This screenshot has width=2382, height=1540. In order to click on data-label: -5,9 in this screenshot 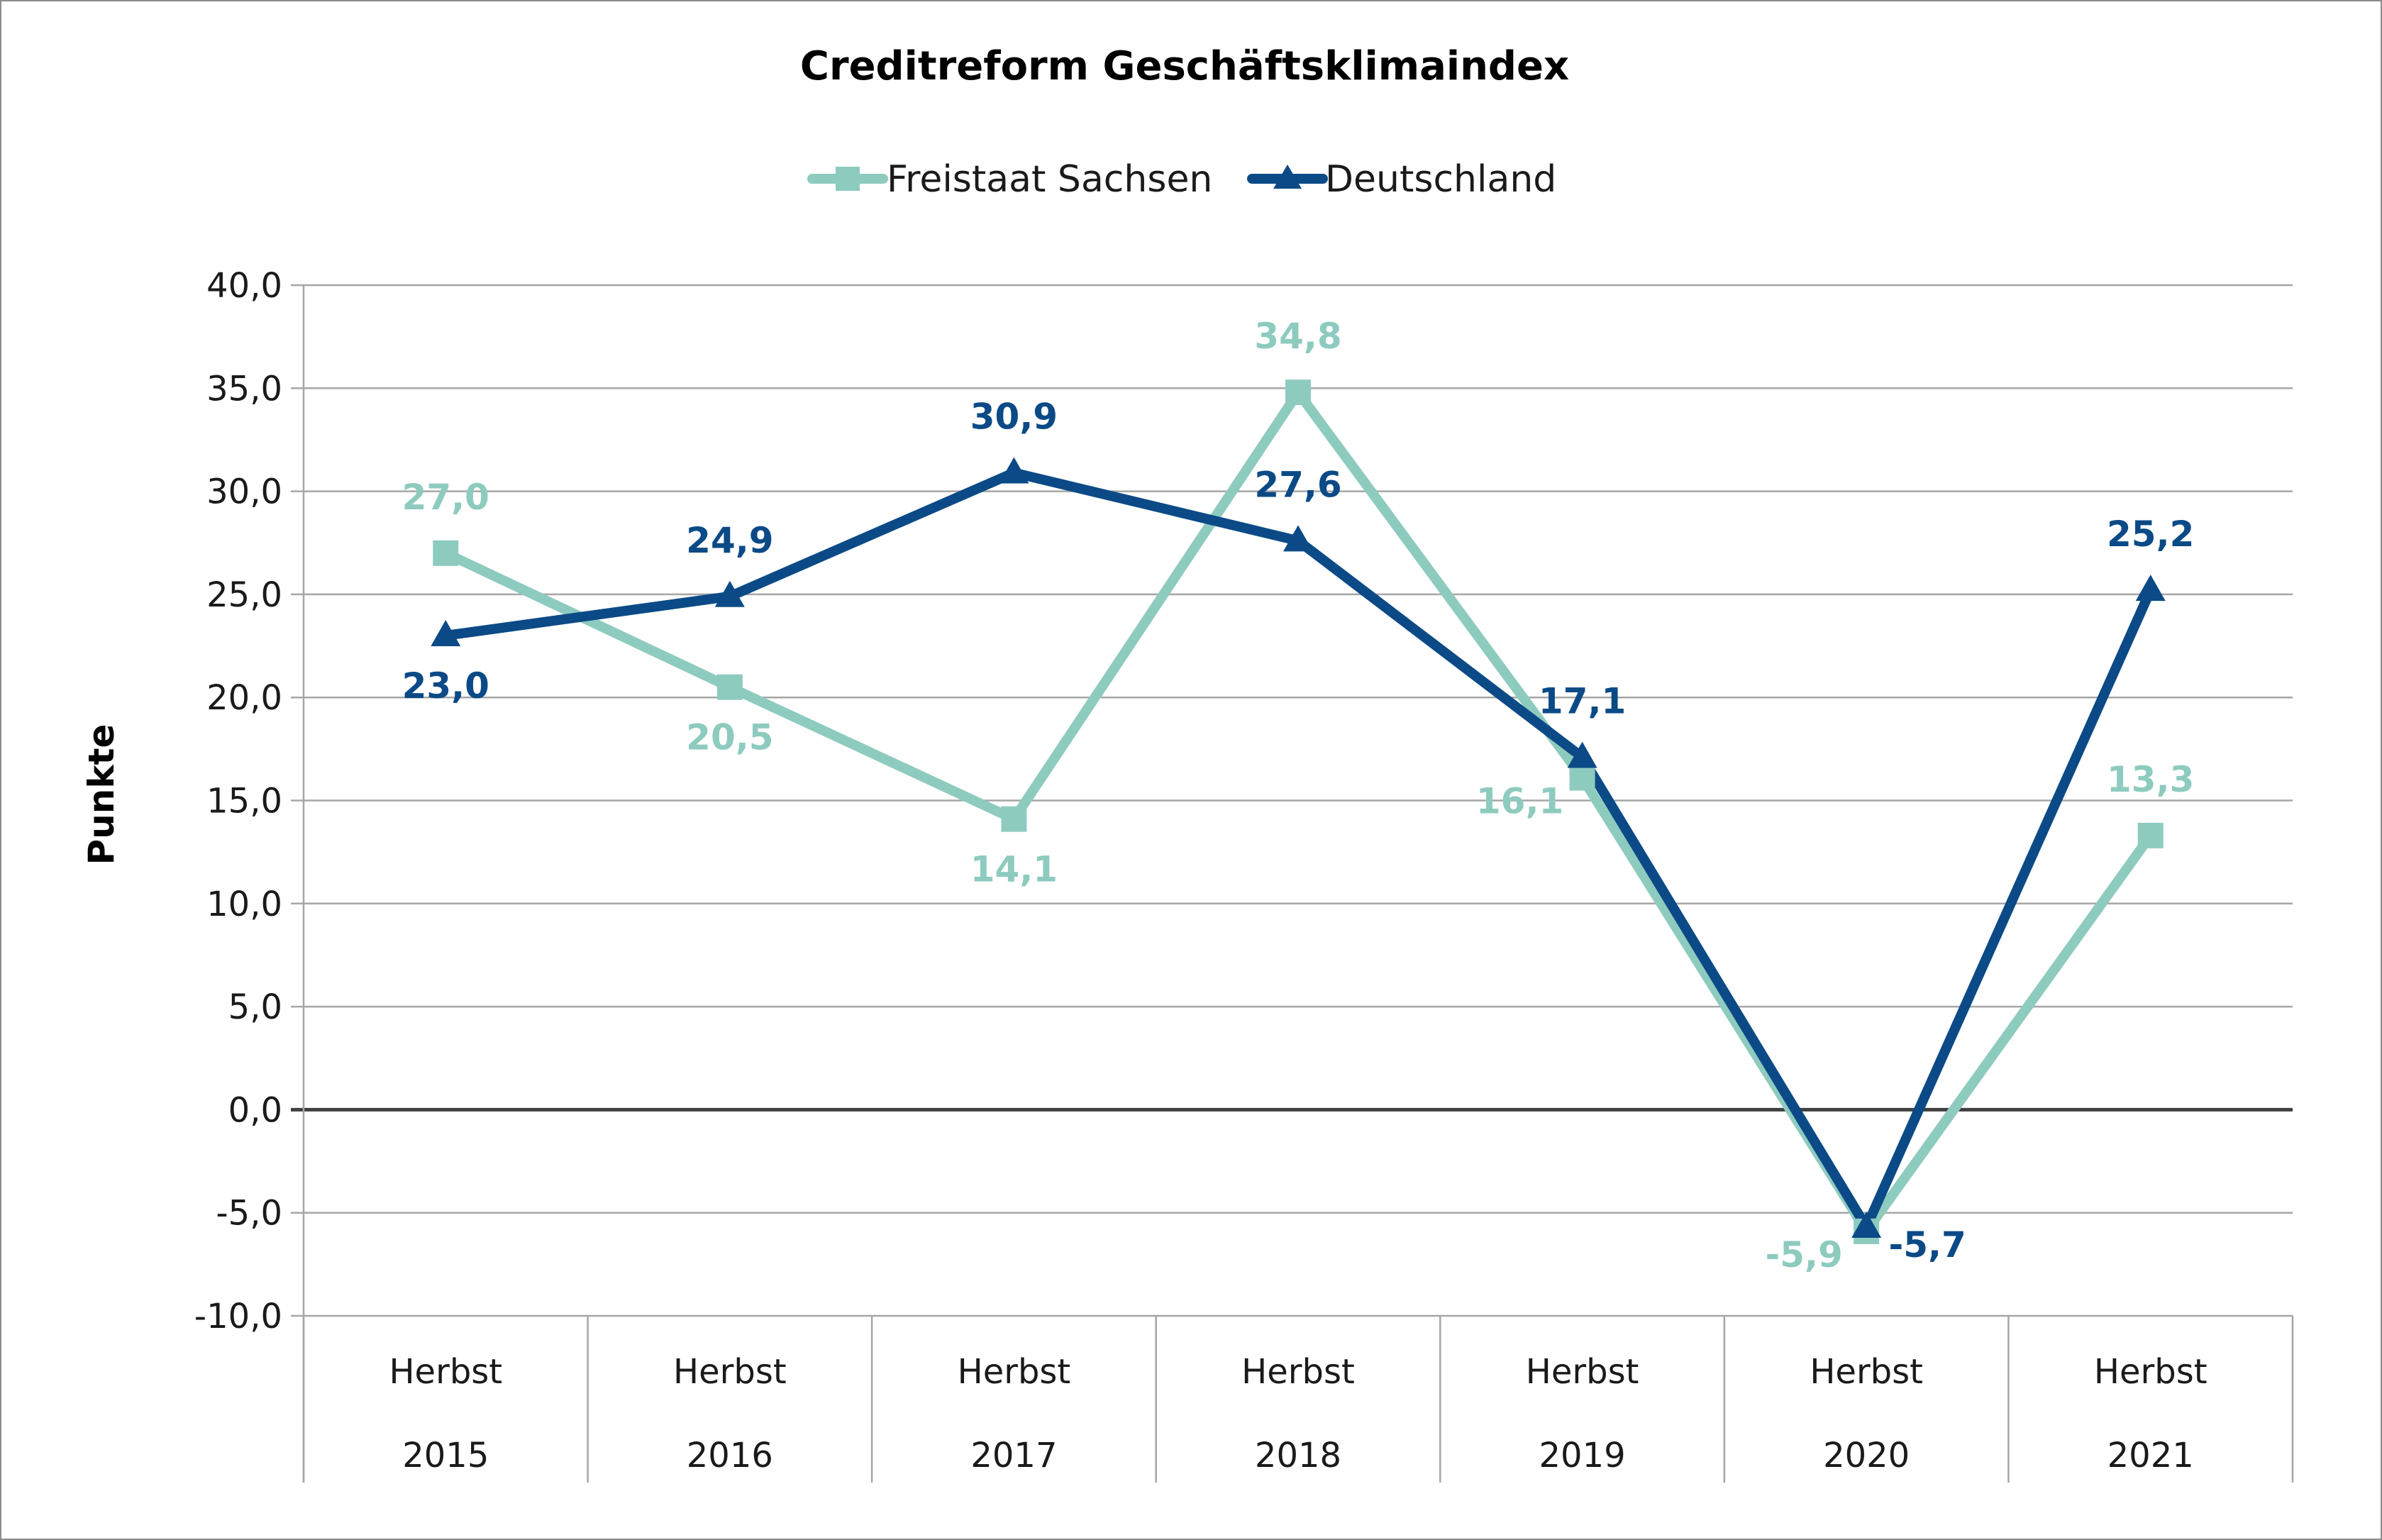, I will do `click(1804, 1254)`.